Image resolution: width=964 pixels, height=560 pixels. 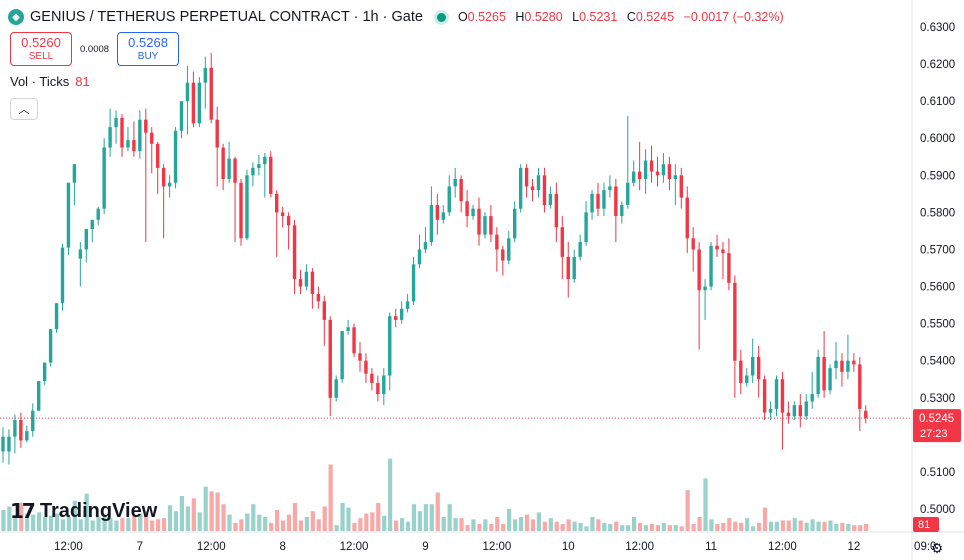 What do you see at coordinates (41, 42) in the screenshot?
I see `sell-price: 0.5260` at bounding box center [41, 42].